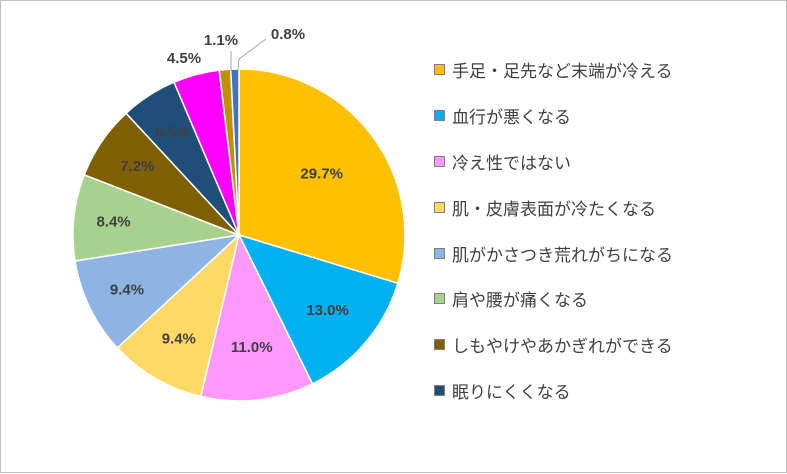 The width and height of the screenshot is (787, 474). What do you see at coordinates (327, 310) in the screenshot?
I see `slice-value-label: 13.0%` at bounding box center [327, 310].